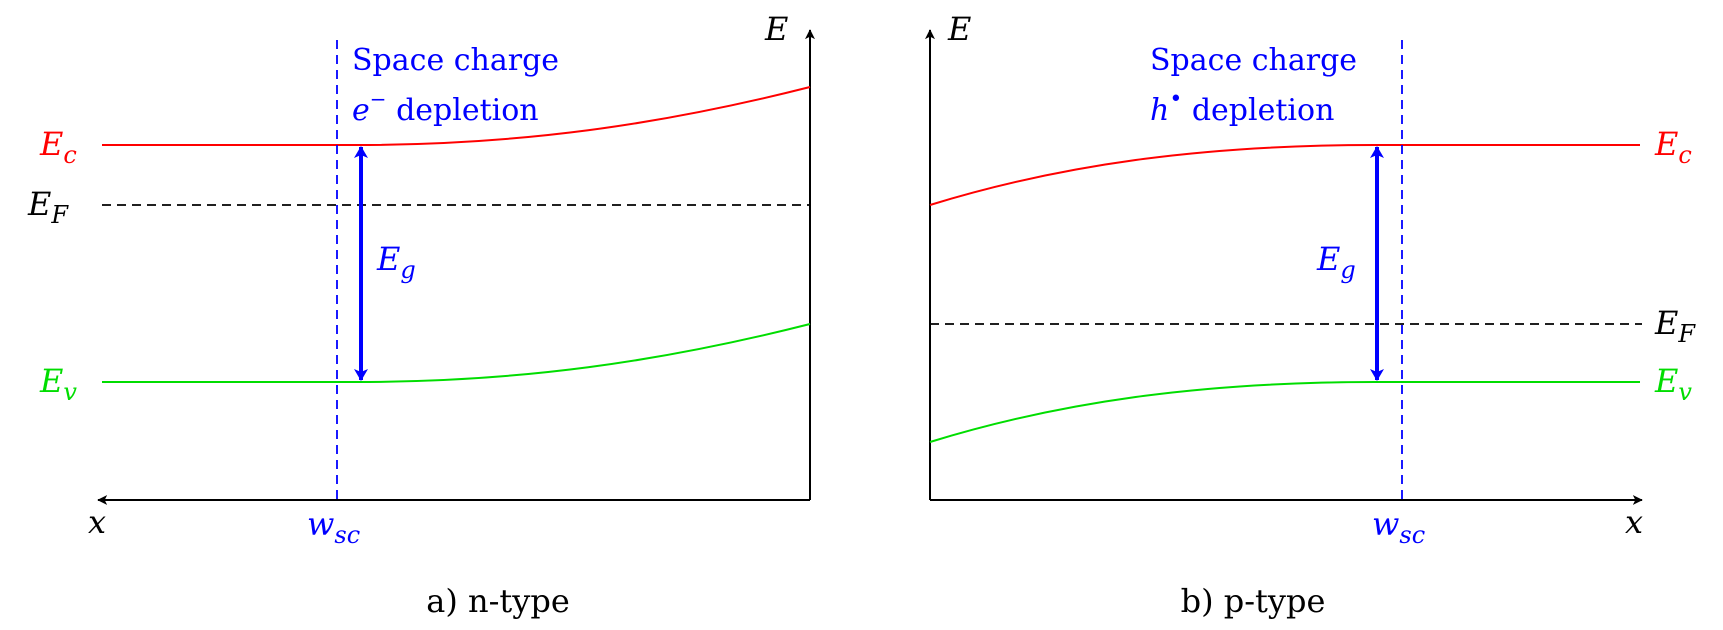 This screenshot has width=1723, height=630. I want to click on fermi-label-a: EF, so click(48, 207).